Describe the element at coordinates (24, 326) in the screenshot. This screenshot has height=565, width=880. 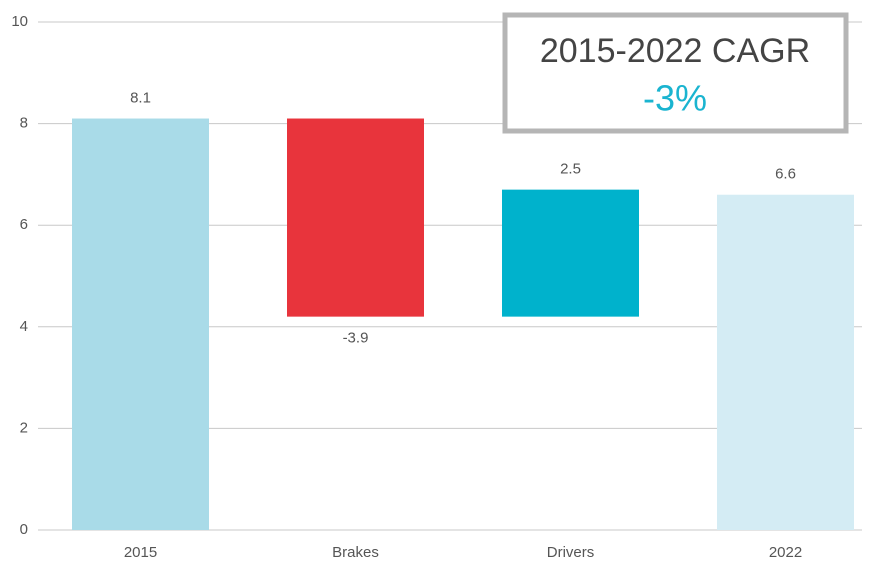
I see `y-tick-label: 4` at that location.